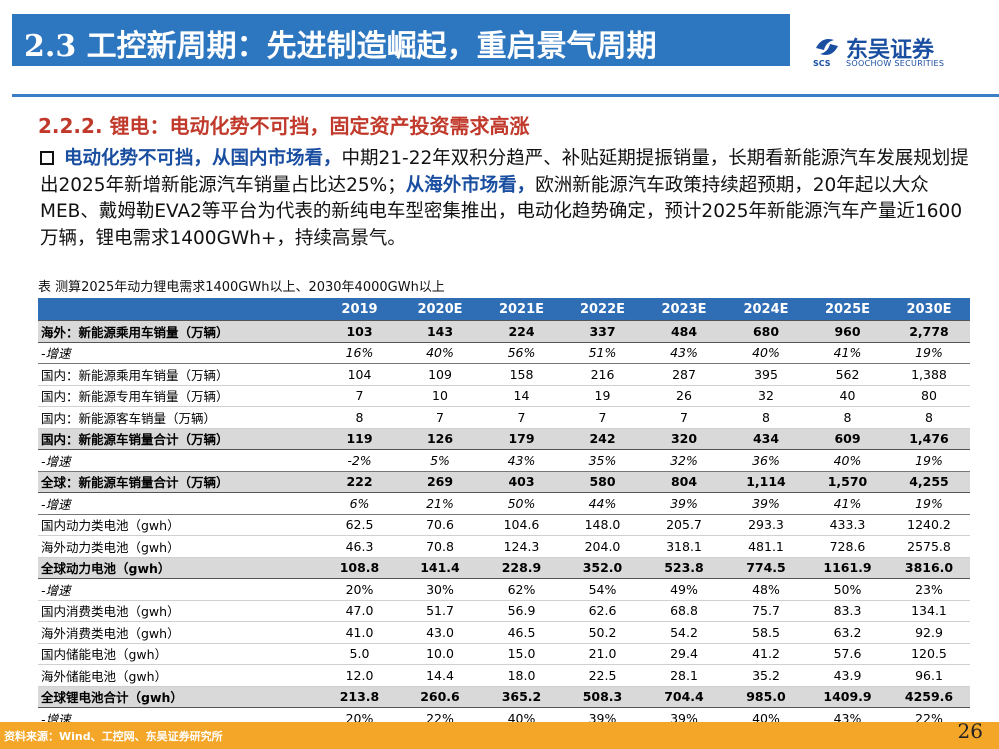 The width and height of the screenshot is (999, 749). I want to click on table-cell: 260.6, so click(440, 696).